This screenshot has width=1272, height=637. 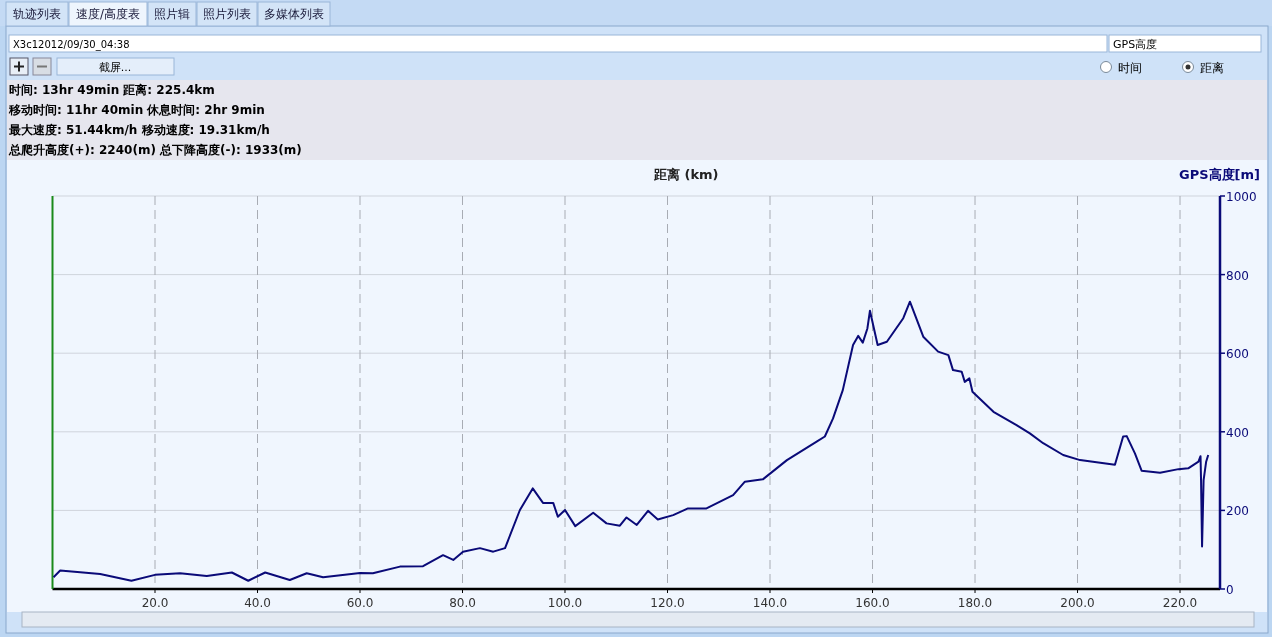 What do you see at coordinates (462, 603) in the screenshot?
I see `x-tick-label: 80.0` at bounding box center [462, 603].